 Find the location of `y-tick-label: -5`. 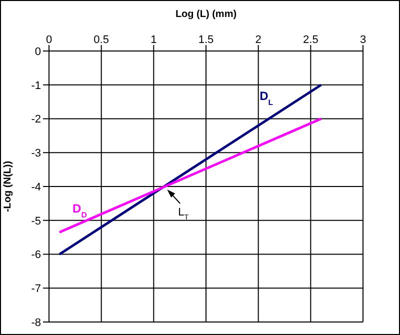

y-tick-label: -5 is located at coordinates (36, 221).